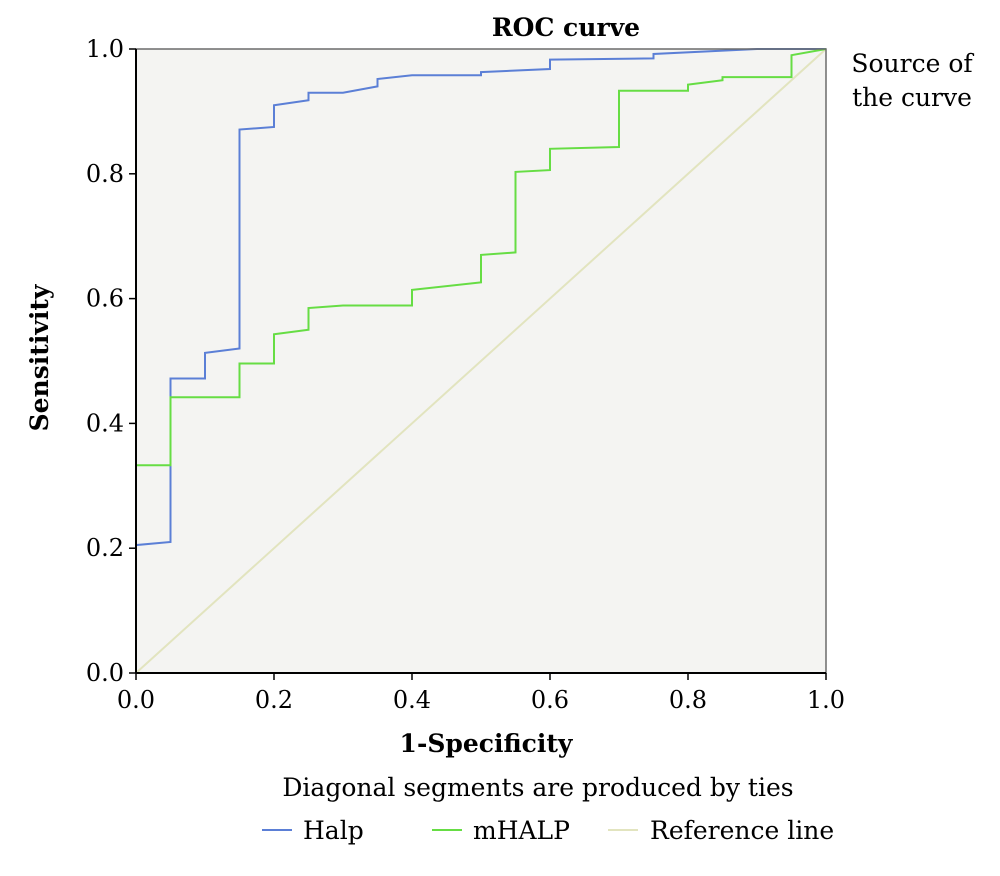 This screenshot has width=1000, height=876. I want to click on legend: Halp mHALP Reference line, so click(548, 830).